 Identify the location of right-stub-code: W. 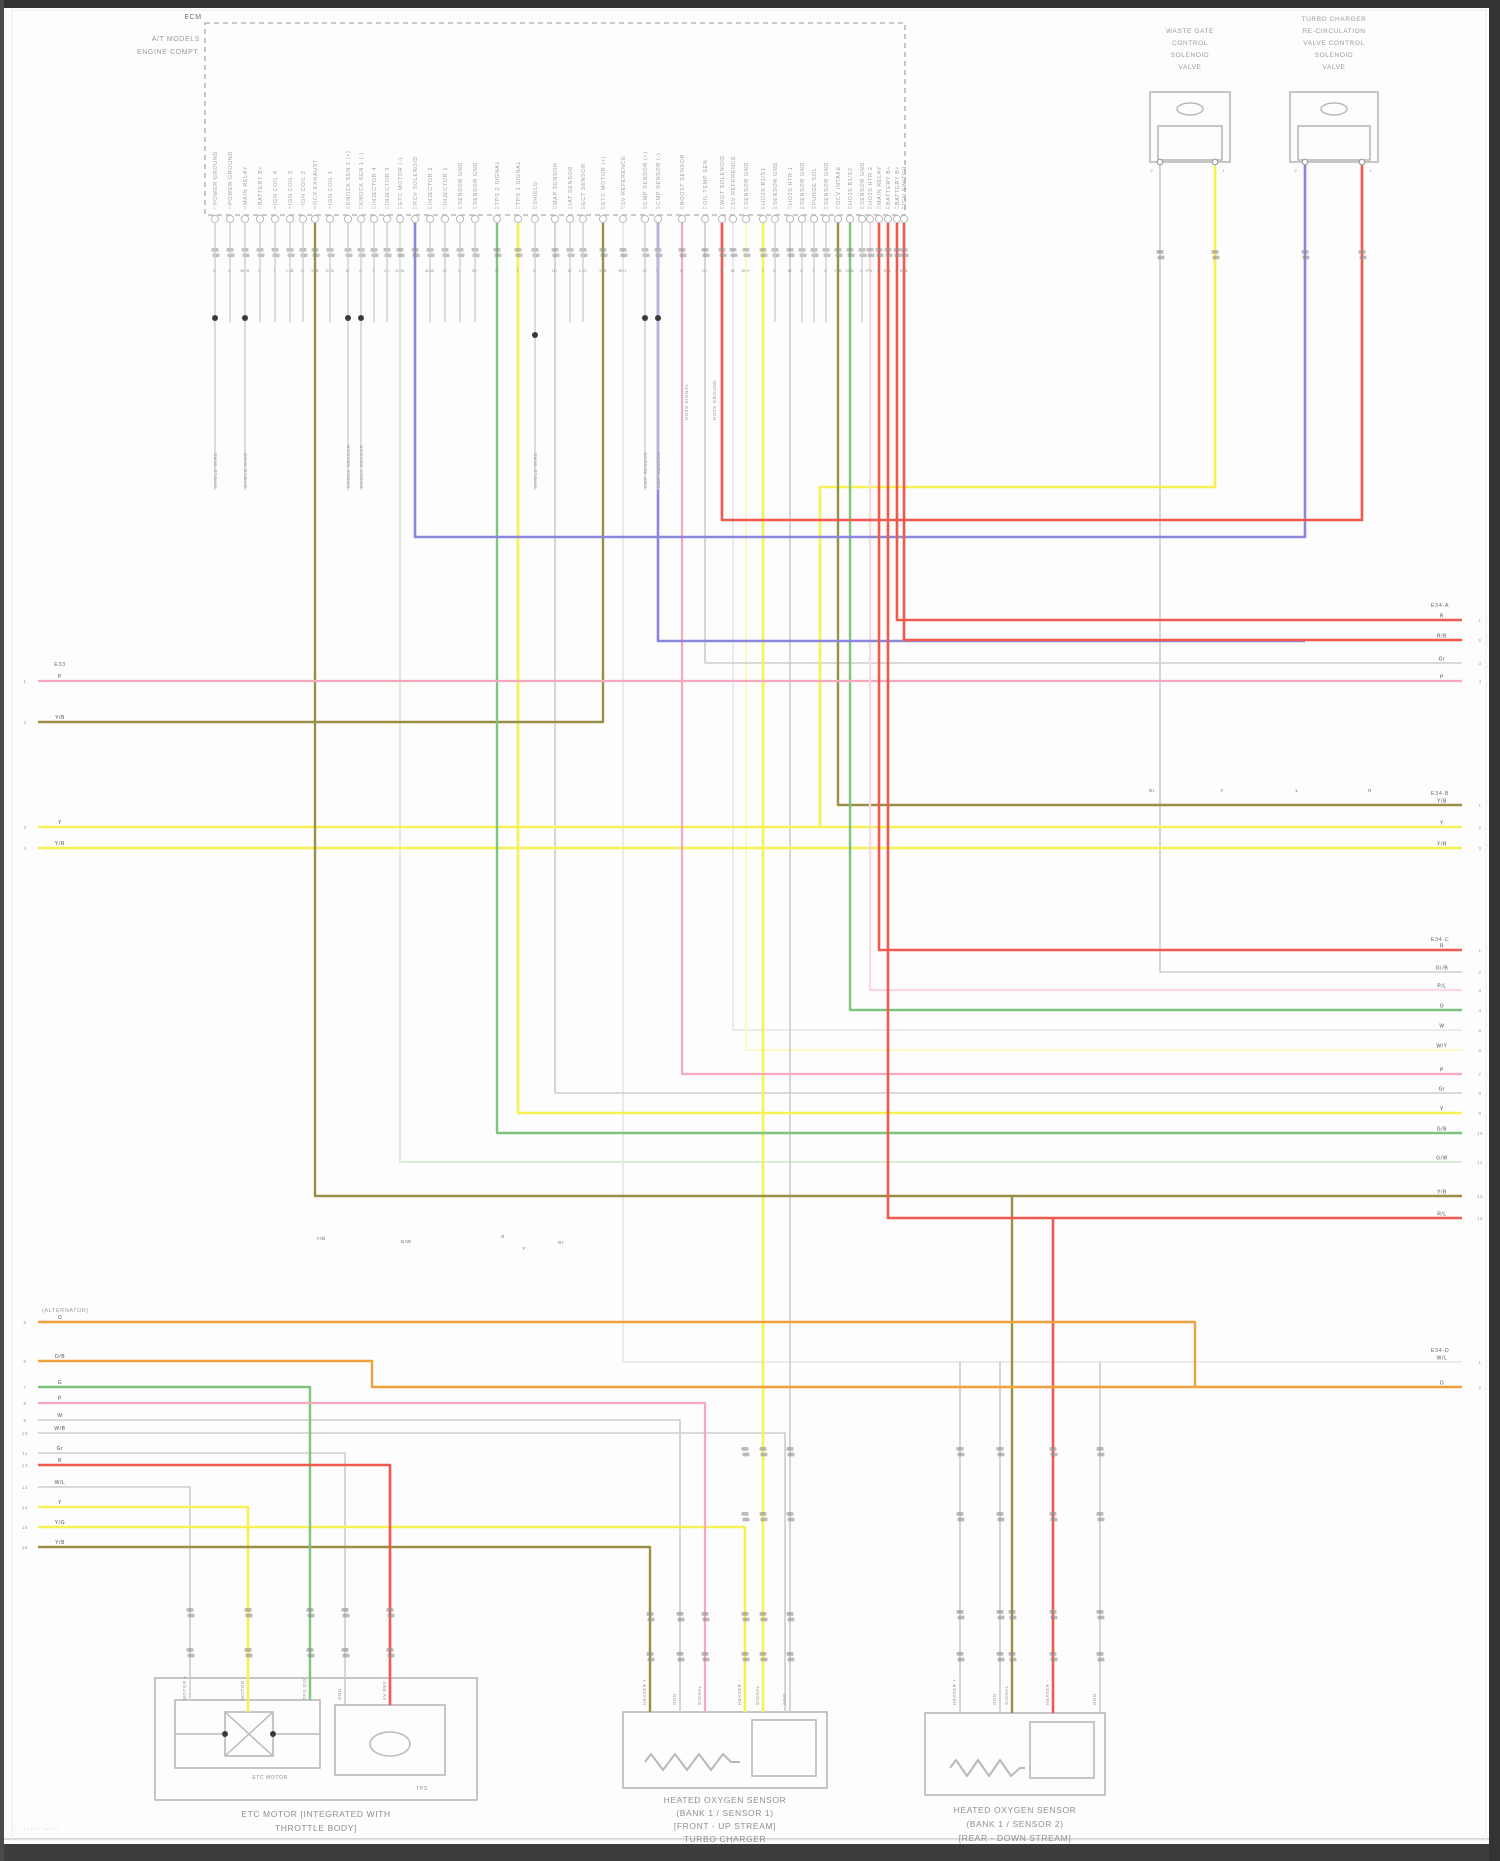
(1441, 1027).